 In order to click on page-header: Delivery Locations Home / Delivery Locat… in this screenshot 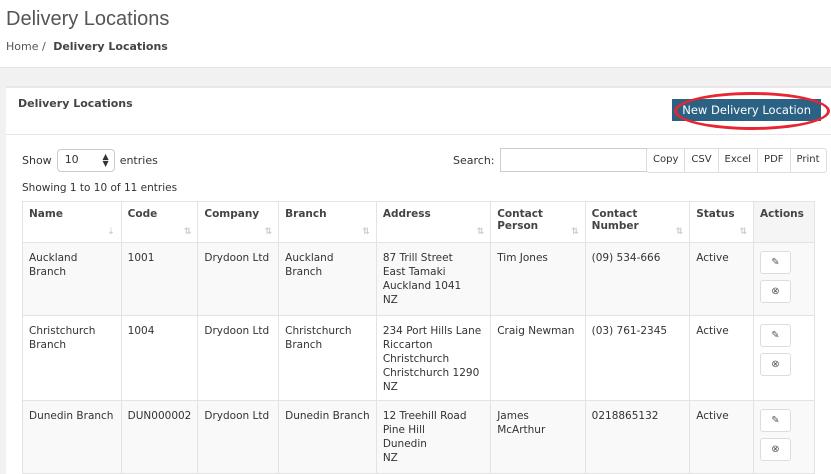, I will do `click(415, 34)`.